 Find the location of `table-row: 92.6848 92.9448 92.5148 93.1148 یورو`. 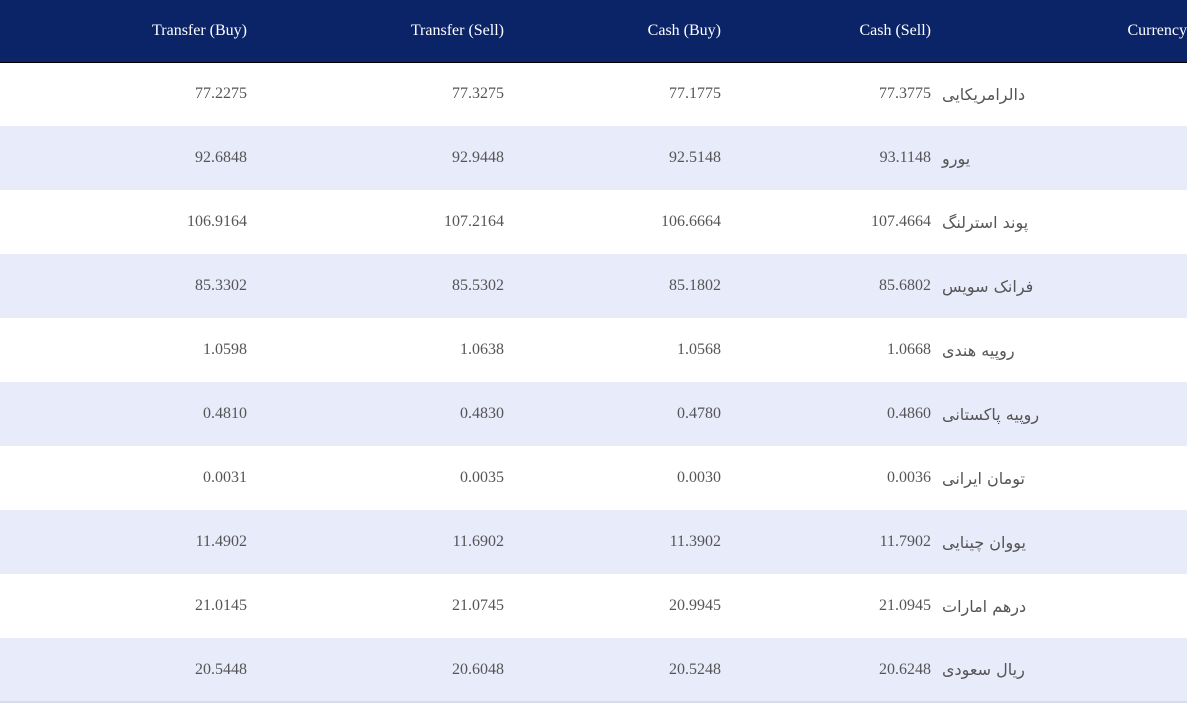

table-row: 92.6848 92.9448 92.5148 93.1148 یورو is located at coordinates (593, 158).